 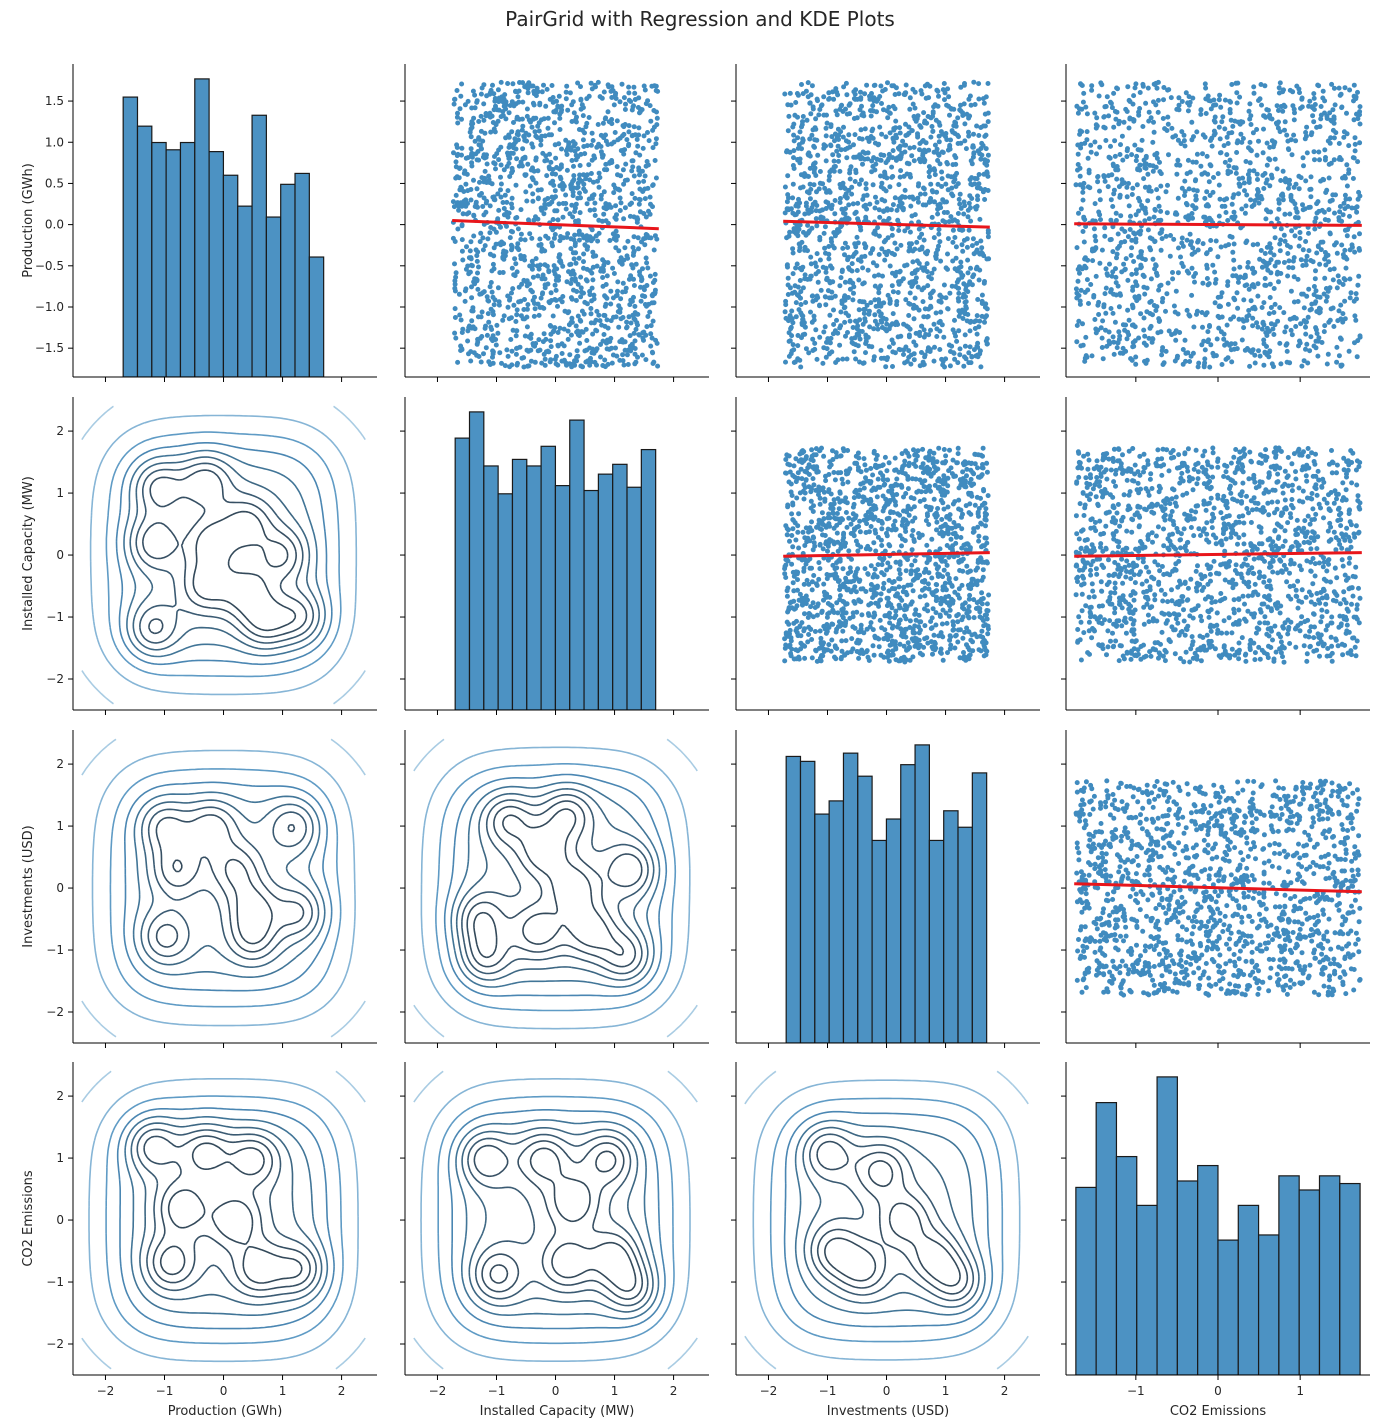 What do you see at coordinates (28, 1218) in the screenshot?
I see `y-axis-label: CO2 Emissions` at bounding box center [28, 1218].